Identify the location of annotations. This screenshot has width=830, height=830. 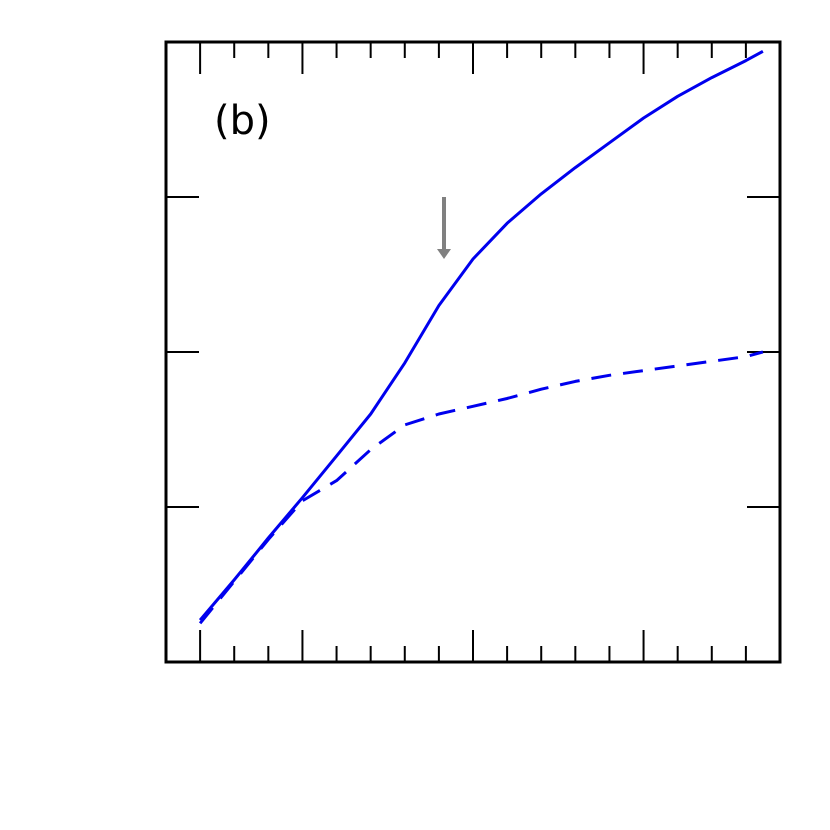
(444, 228).